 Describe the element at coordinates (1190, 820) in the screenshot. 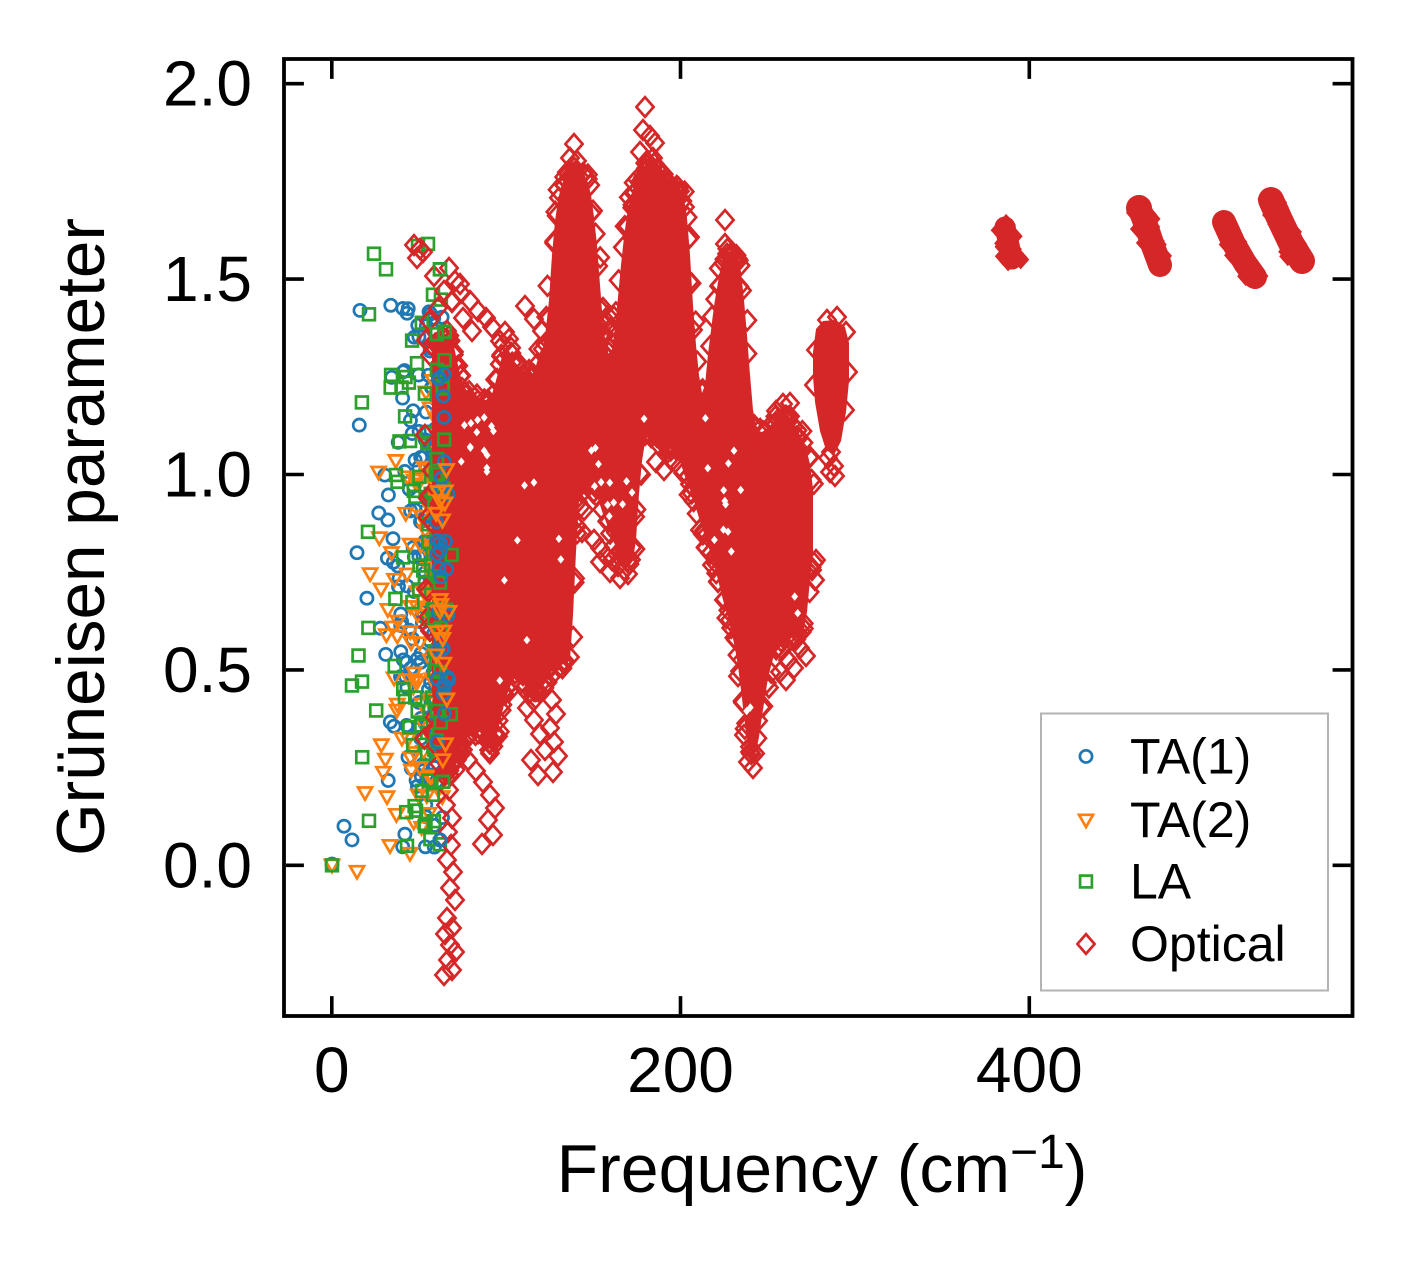

I see `svg-text: TA(2)` at that location.